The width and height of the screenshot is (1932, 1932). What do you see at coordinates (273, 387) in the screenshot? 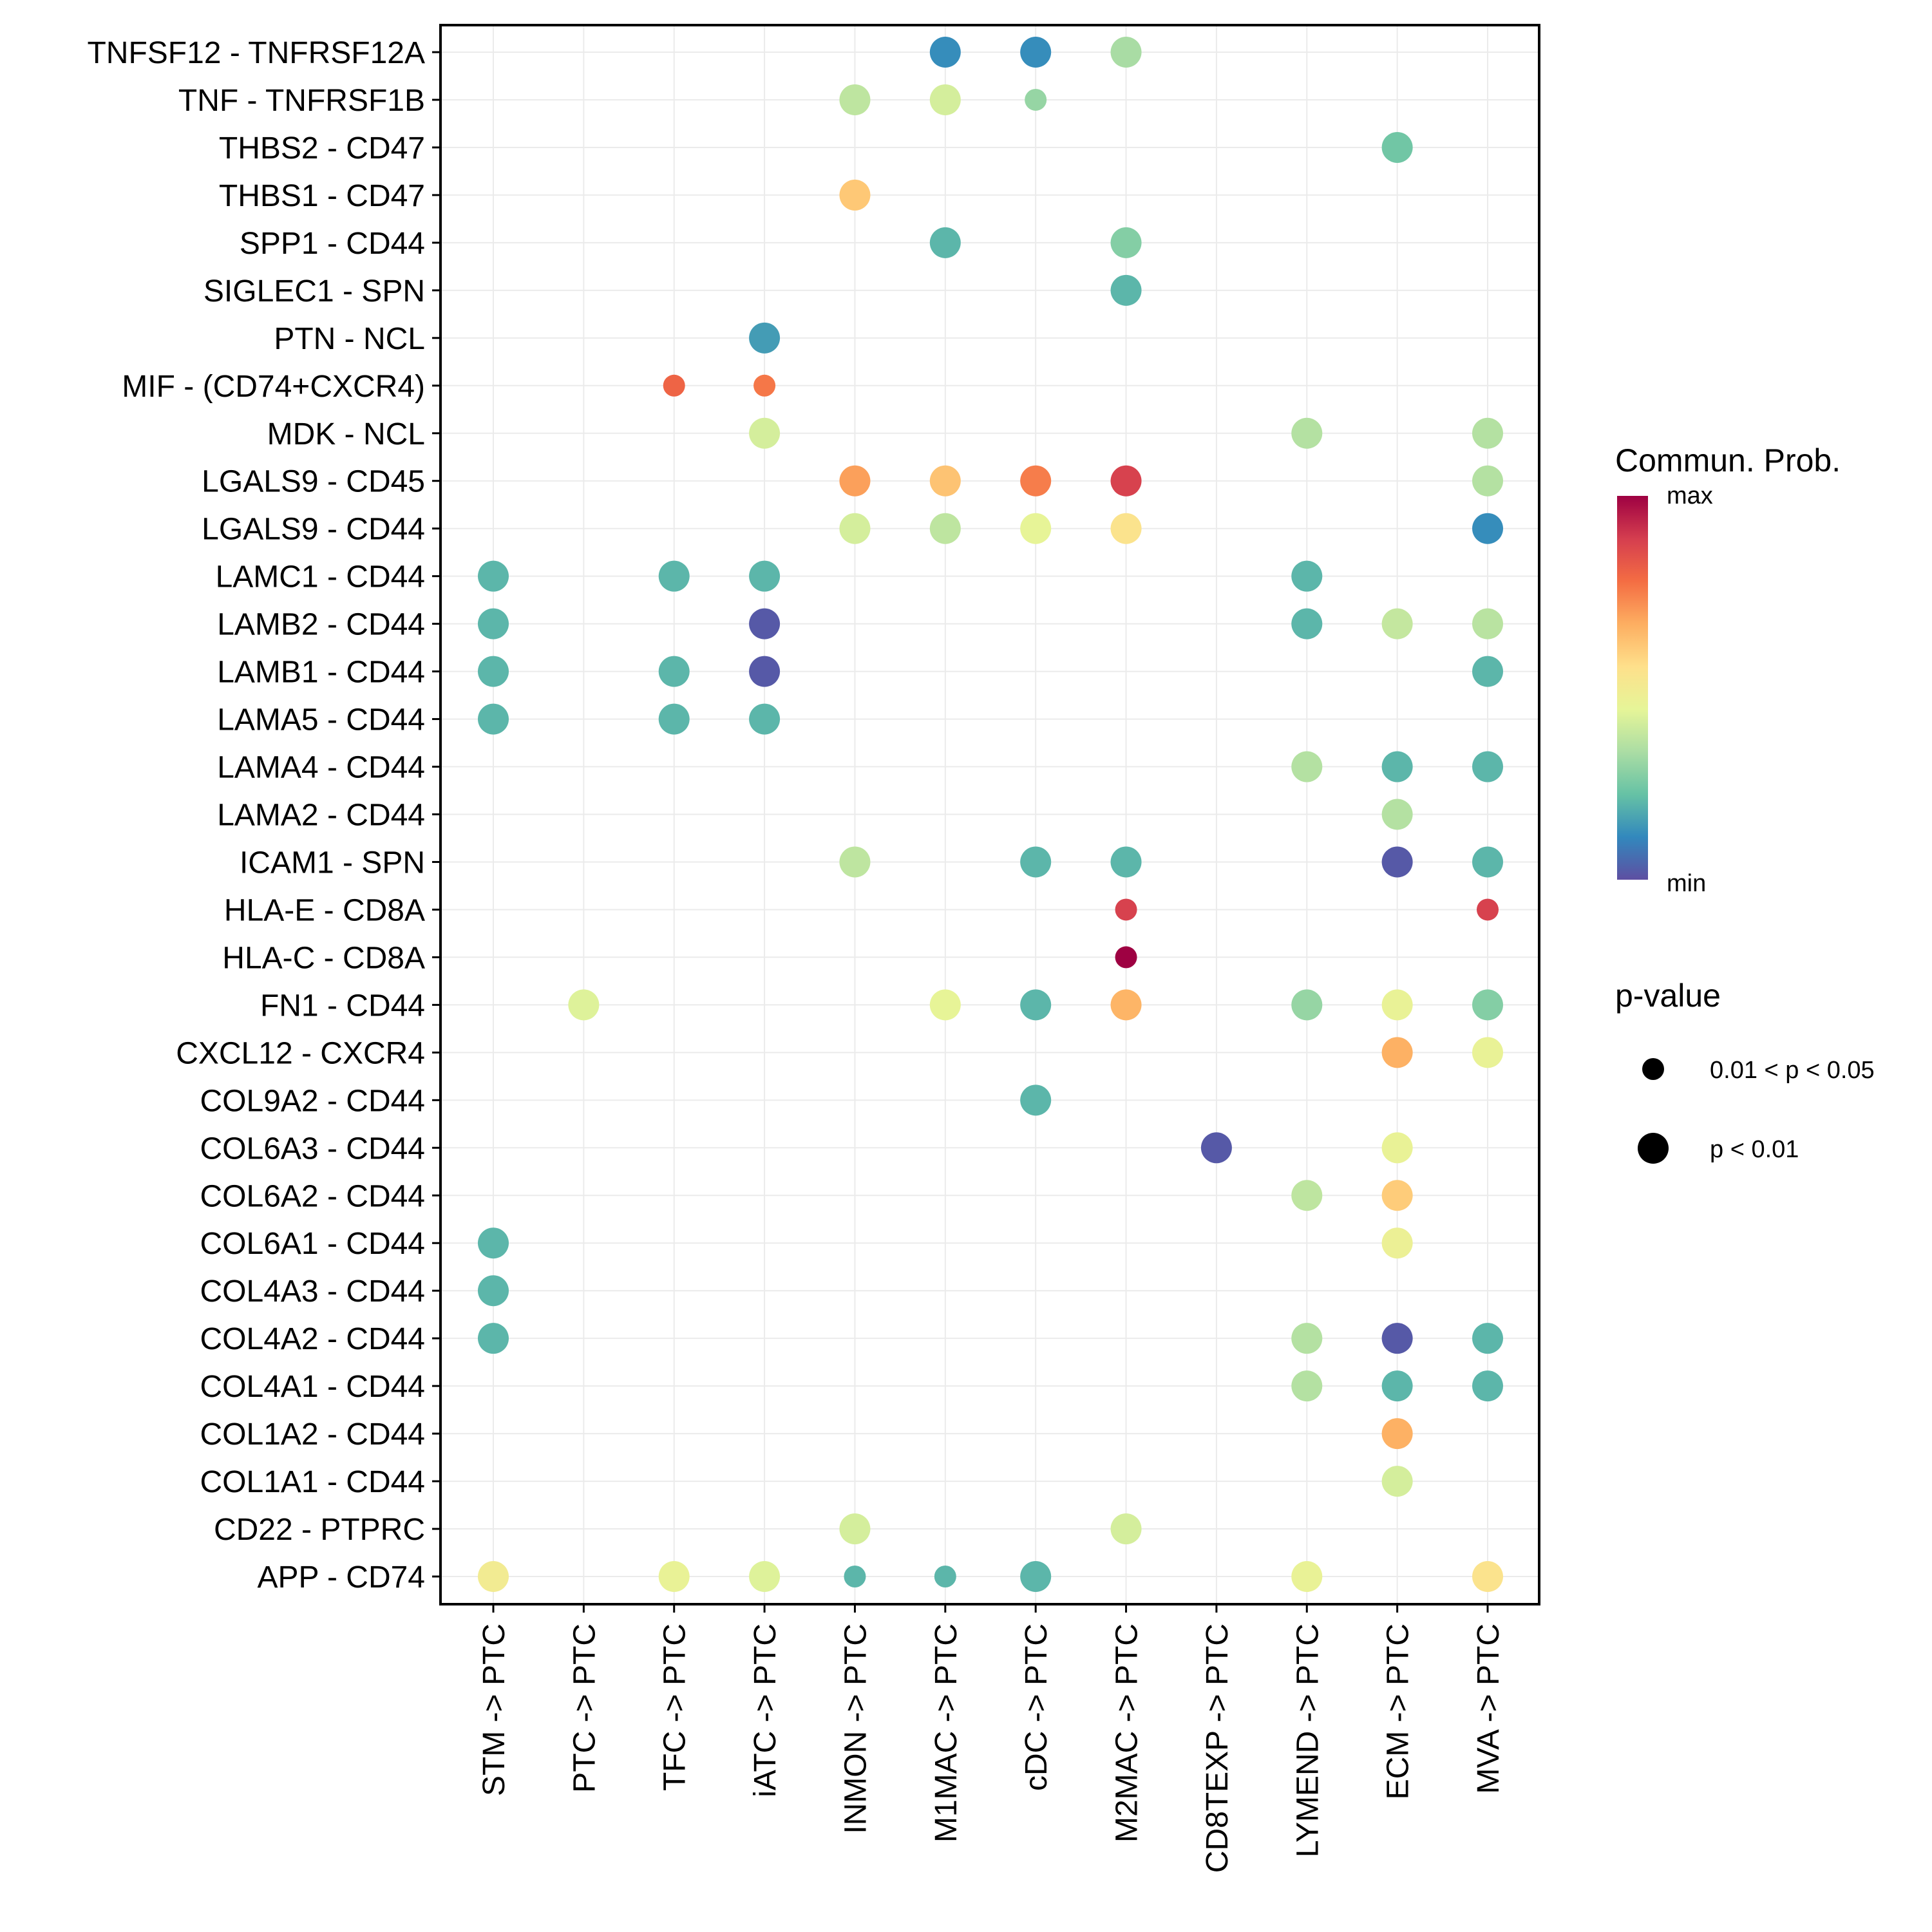
I see `y-tick-label: MIF - (CD74+CXCR4)` at bounding box center [273, 387].